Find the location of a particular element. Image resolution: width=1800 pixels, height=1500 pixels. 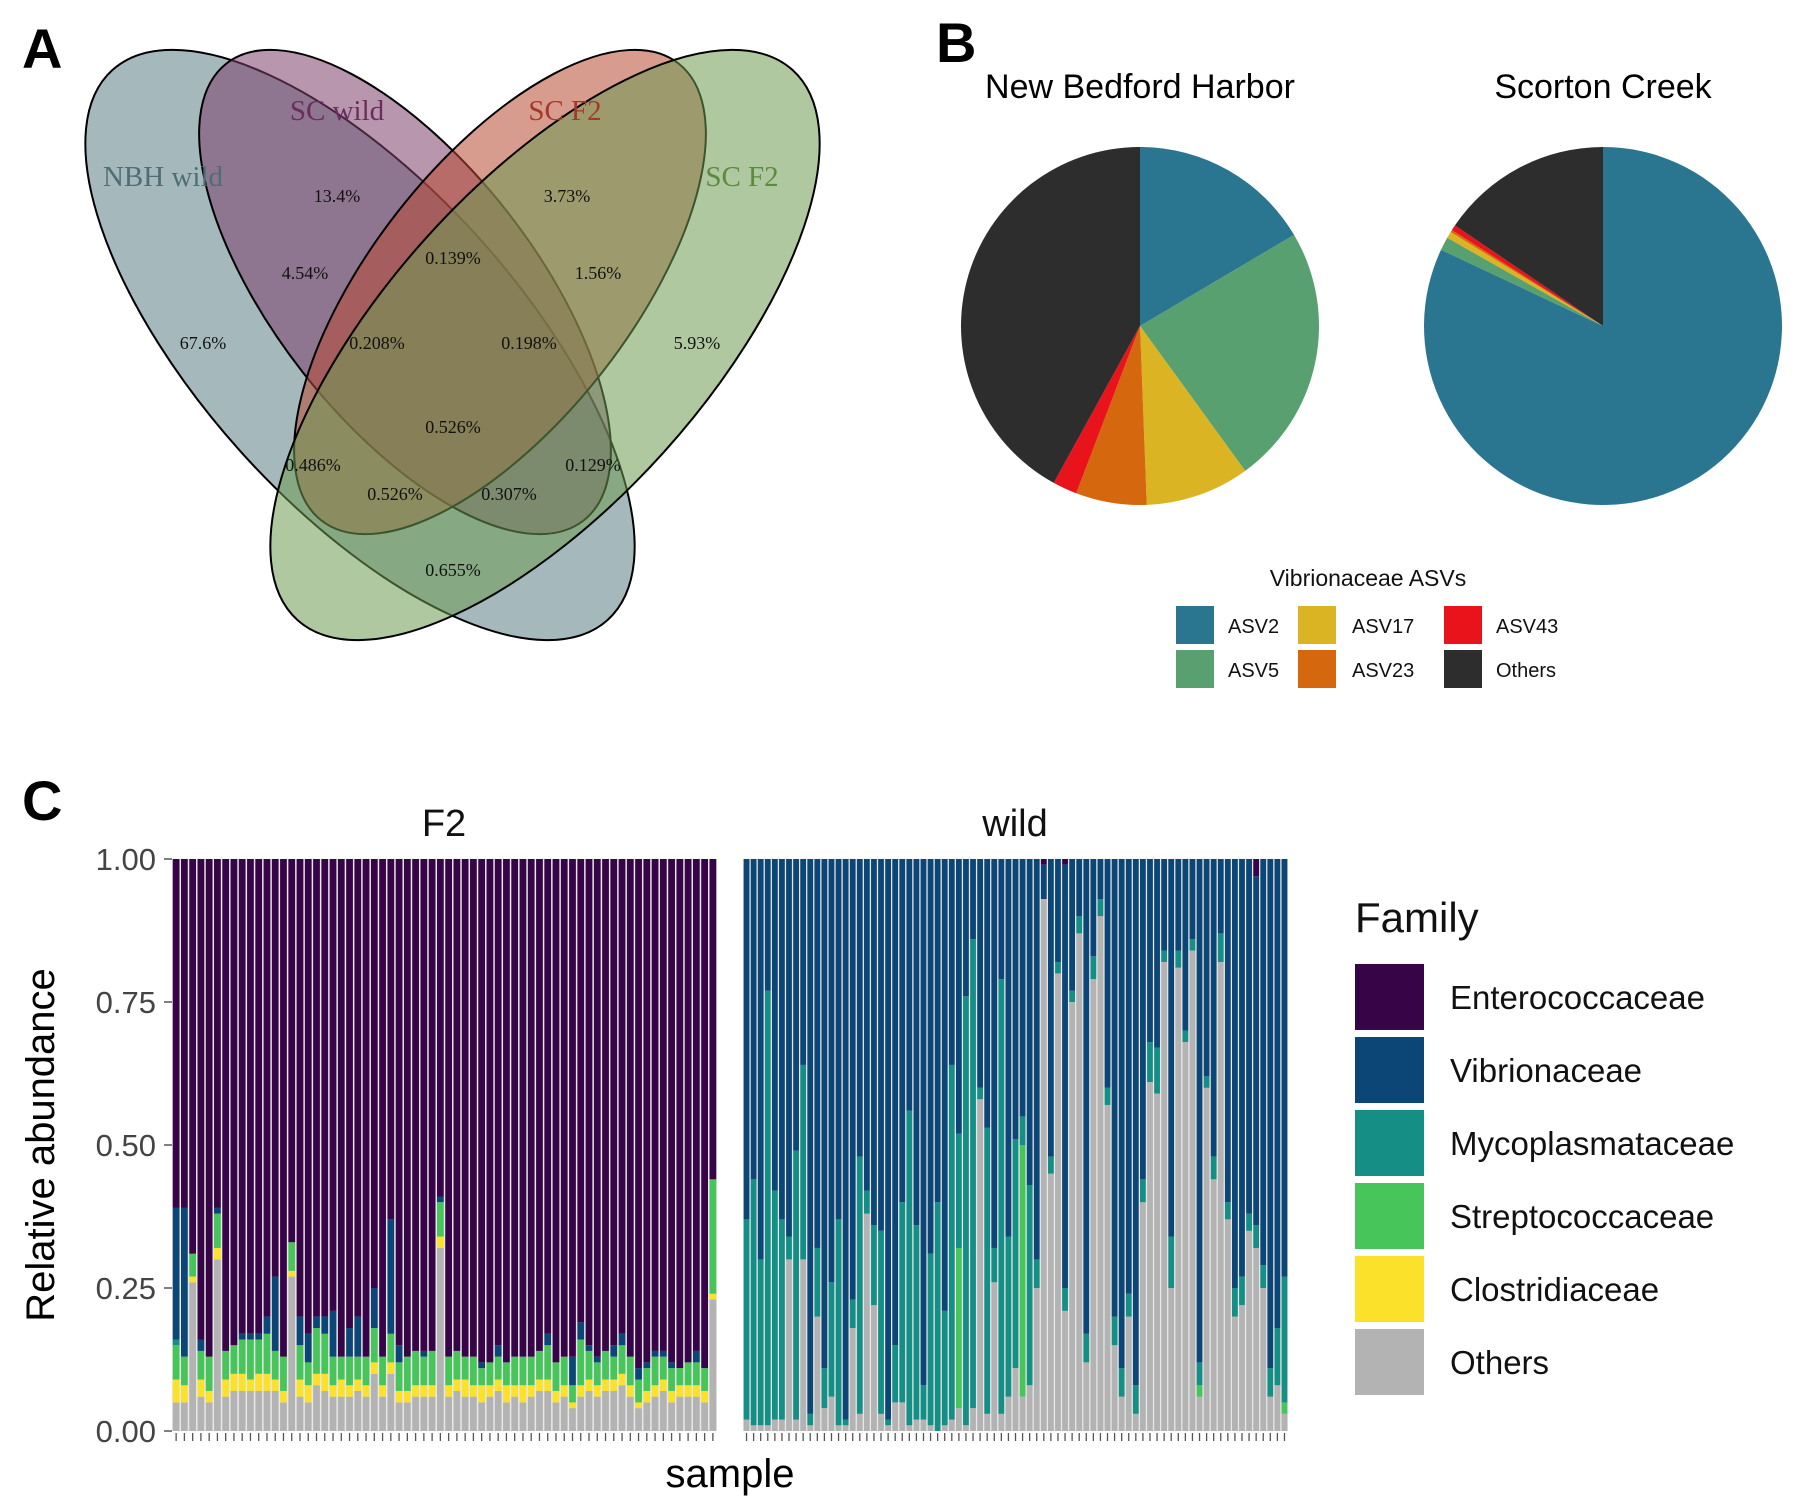

family-legend-swatch-clostridiaceae is located at coordinates (1389, 1289).